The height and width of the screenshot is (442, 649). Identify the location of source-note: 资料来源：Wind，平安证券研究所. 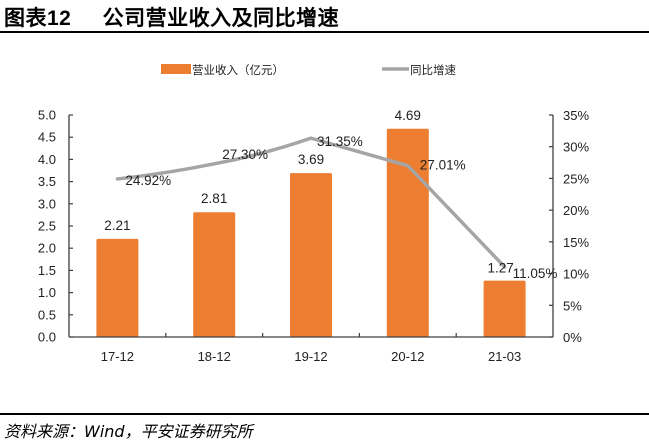
(128, 431).